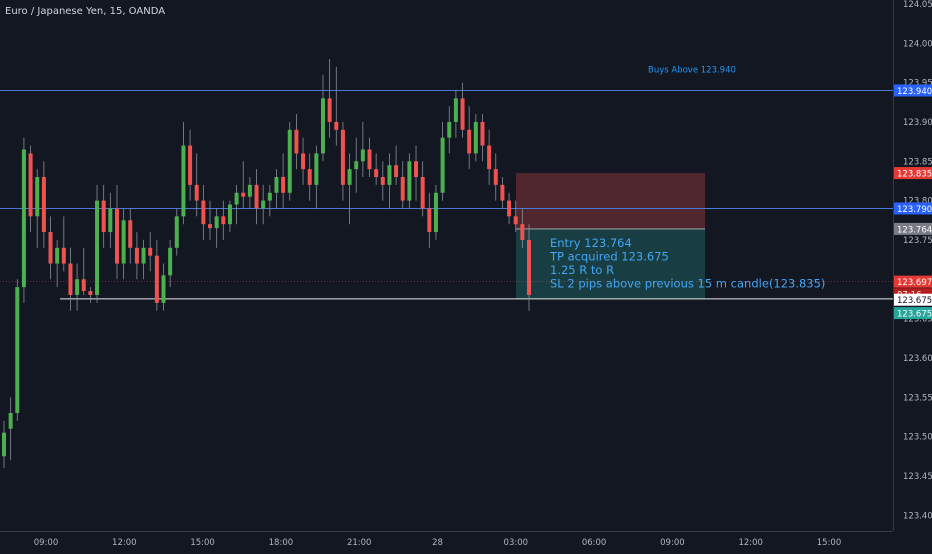 Image resolution: width=932 pixels, height=554 pixels. Describe the element at coordinates (692, 70) in the screenshot. I see `buys-above-label: Buys Above 123.940` at that location.